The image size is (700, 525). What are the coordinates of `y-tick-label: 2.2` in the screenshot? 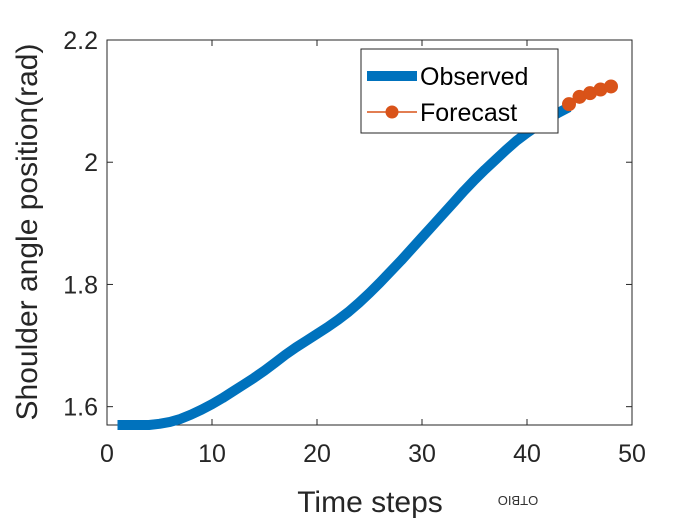 It's located at (80, 41).